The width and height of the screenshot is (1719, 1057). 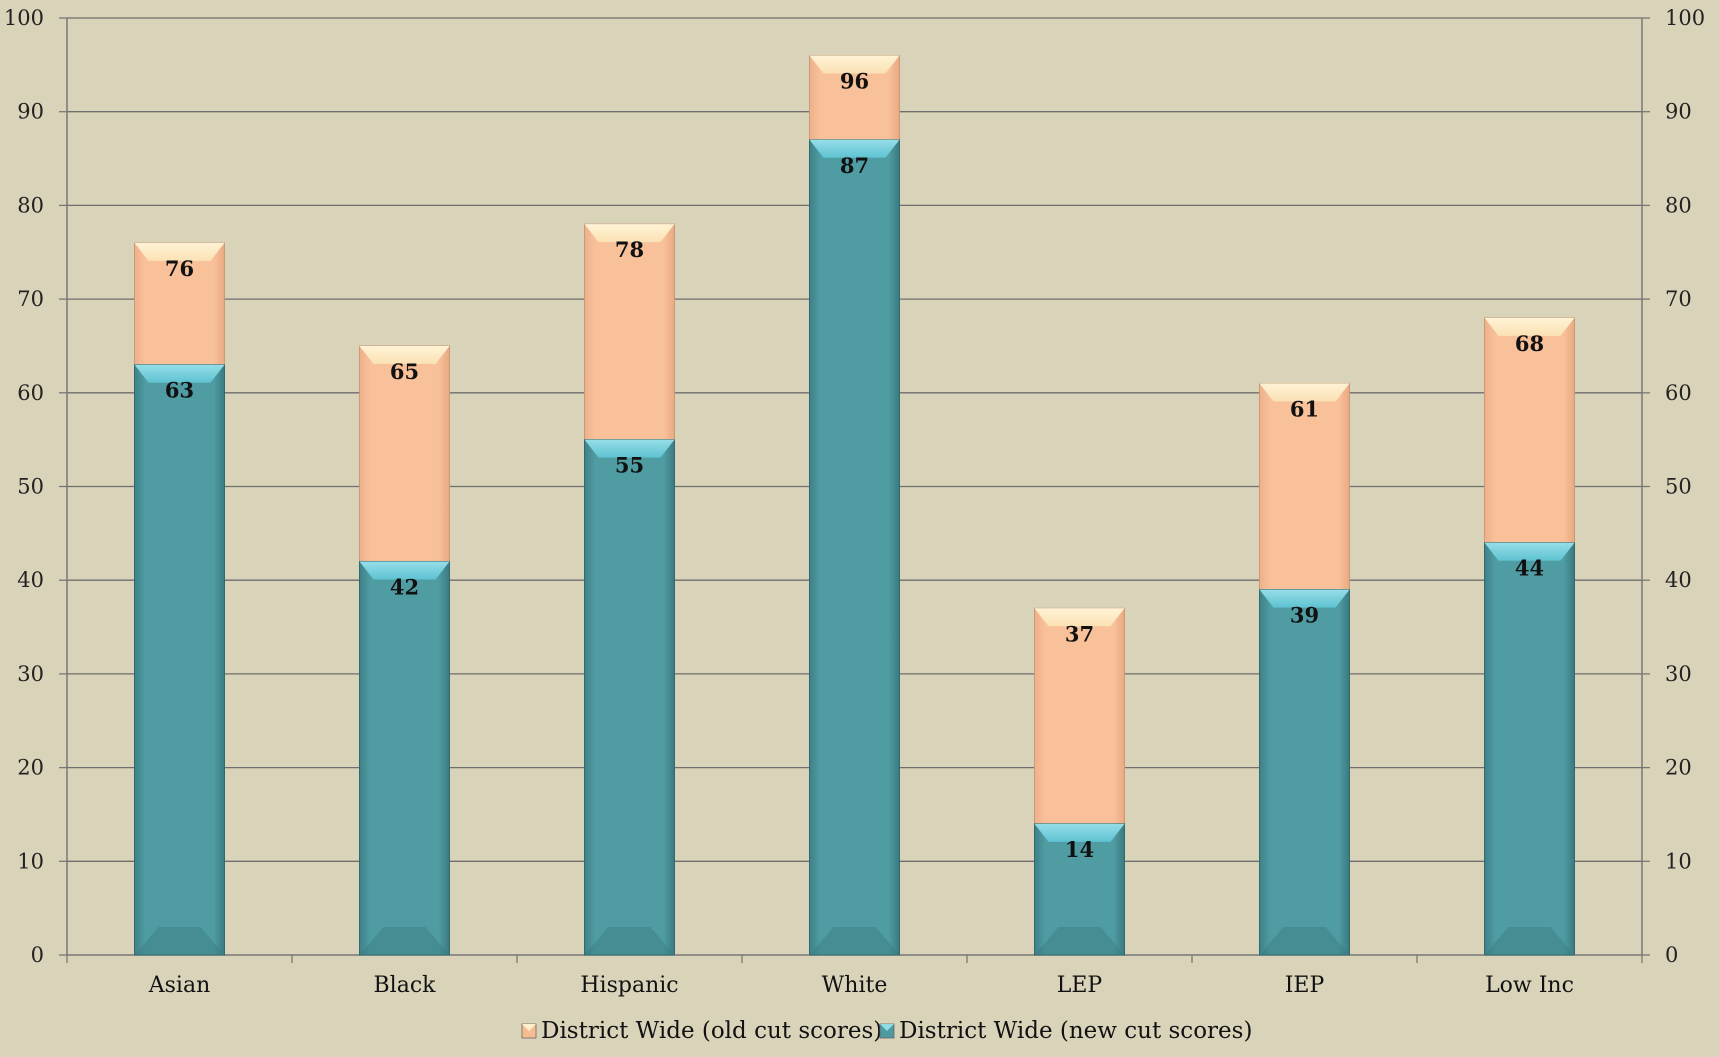 I want to click on data-label-new: 63, so click(x=179, y=390).